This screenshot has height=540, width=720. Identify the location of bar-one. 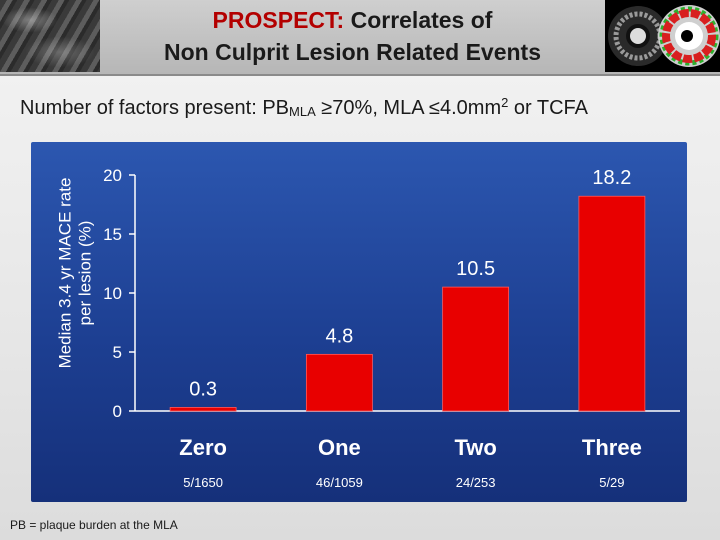
(339, 382).